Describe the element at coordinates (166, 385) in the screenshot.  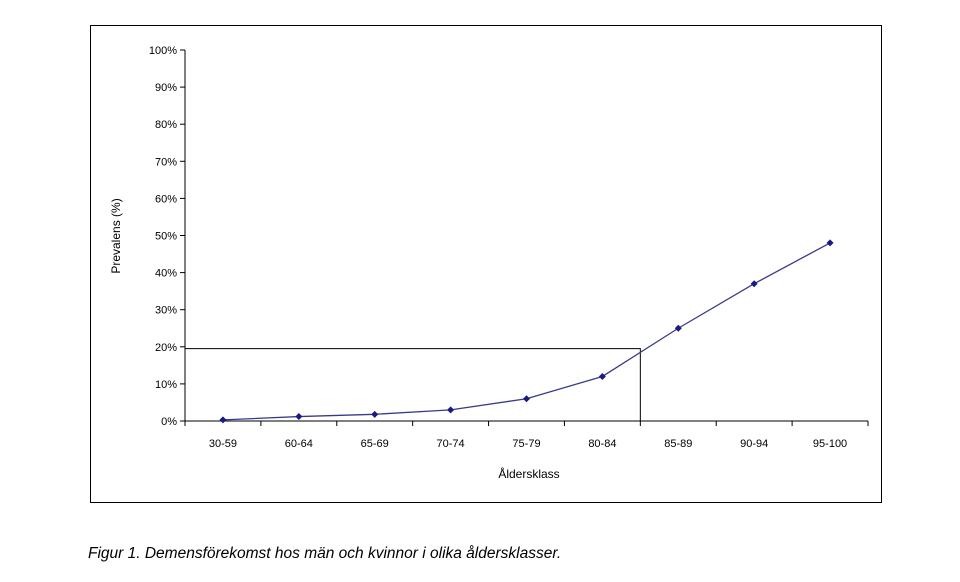
I see `y-tick-label: 10%` at that location.